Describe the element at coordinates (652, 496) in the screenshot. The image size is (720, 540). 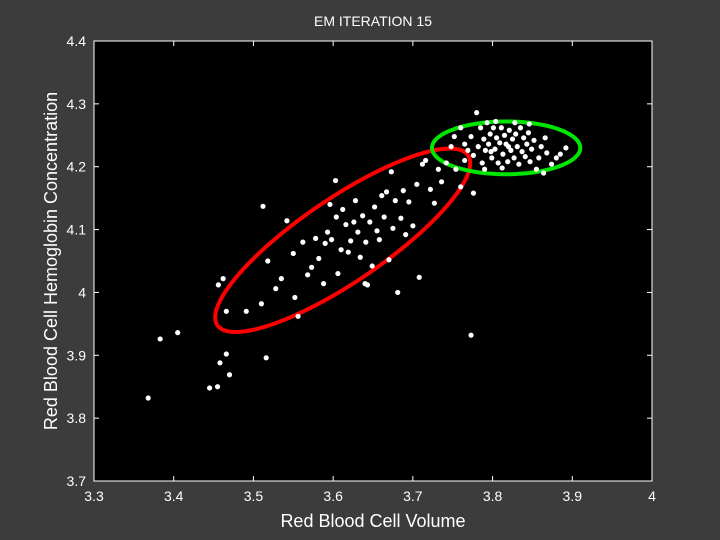
I see `x-tick-label: 4` at that location.